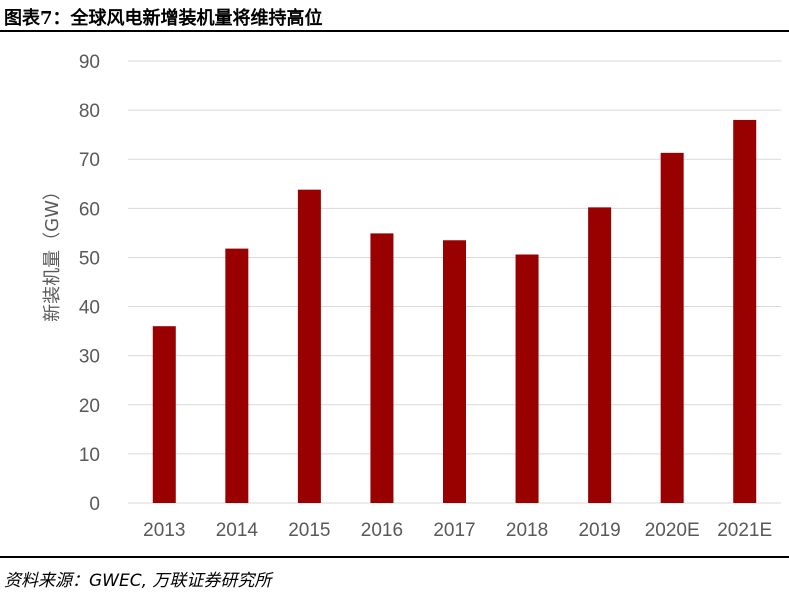 The width and height of the screenshot is (789, 592). What do you see at coordinates (237, 375) in the screenshot?
I see `bar-2014` at bounding box center [237, 375].